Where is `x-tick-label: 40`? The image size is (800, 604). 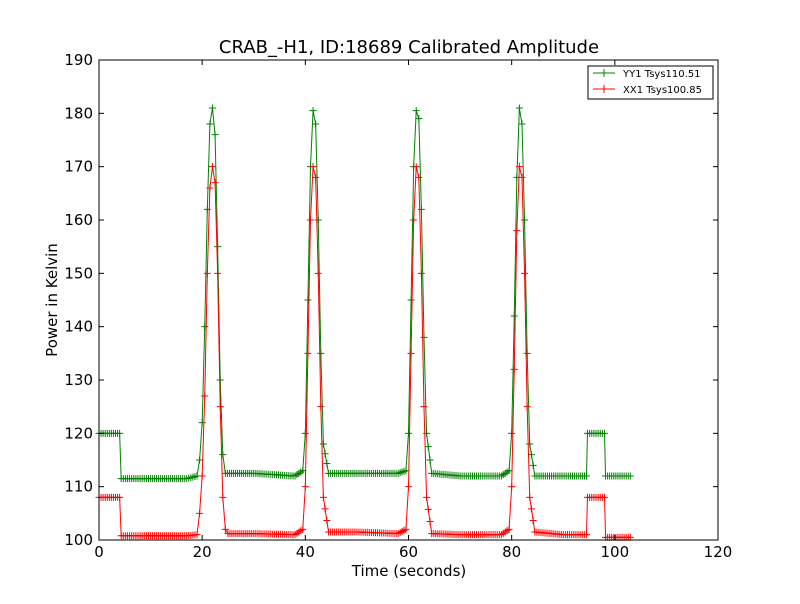
x-tick-label: 40 is located at coordinates (305, 552).